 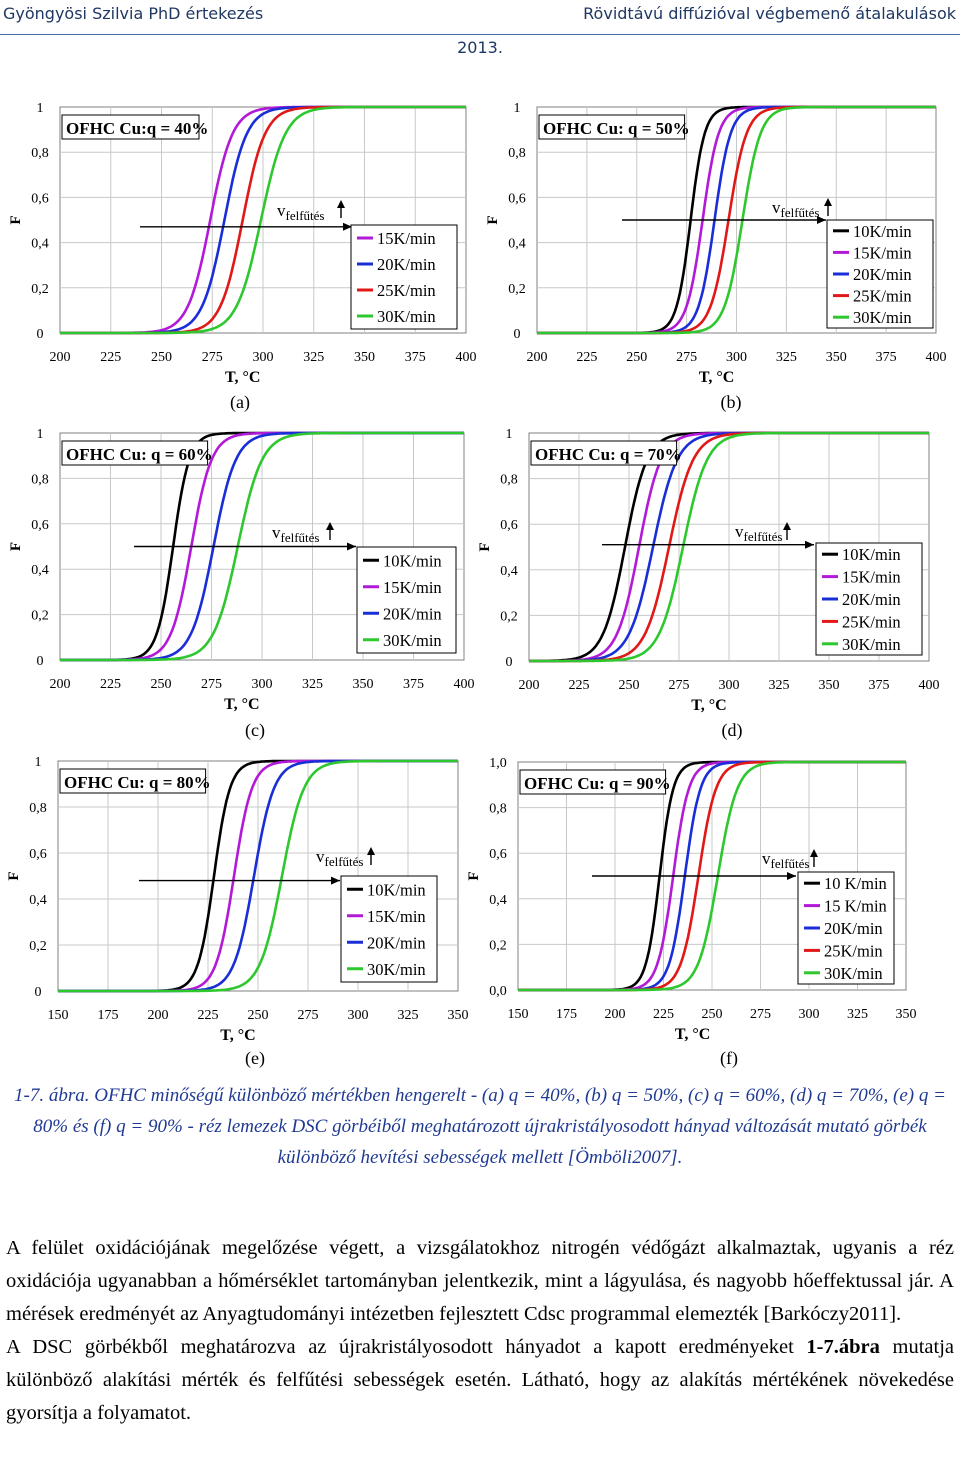 I want to click on chart-title-box: OFHC Cu: q = 50%, so click(x=614, y=127).